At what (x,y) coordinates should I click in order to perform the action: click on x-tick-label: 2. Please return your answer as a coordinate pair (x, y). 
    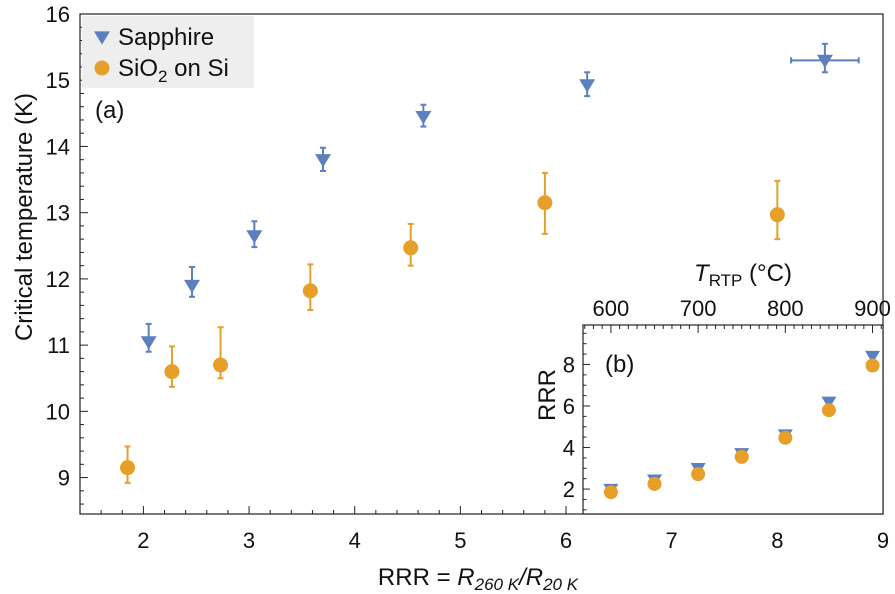
    Looking at the image, I should click on (143, 540).